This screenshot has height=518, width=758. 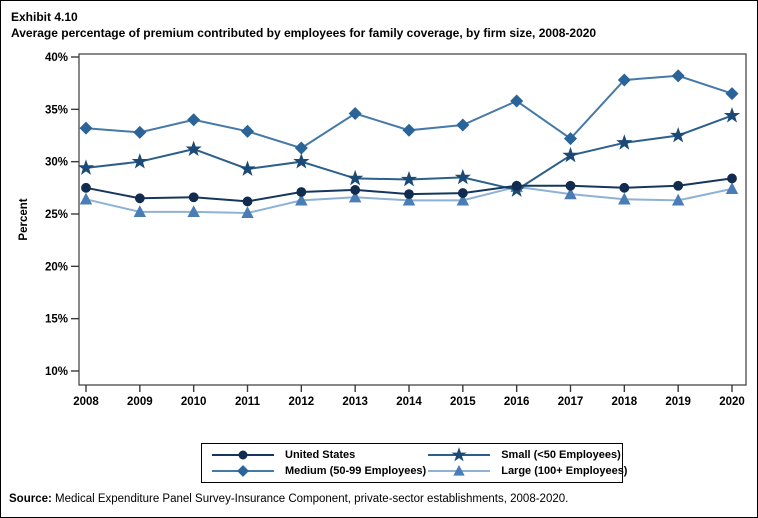 What do you see at coordinates (302, 402) in the screenshot?
I see `x-tick-label: 2012` at bounding box center [302, 402].